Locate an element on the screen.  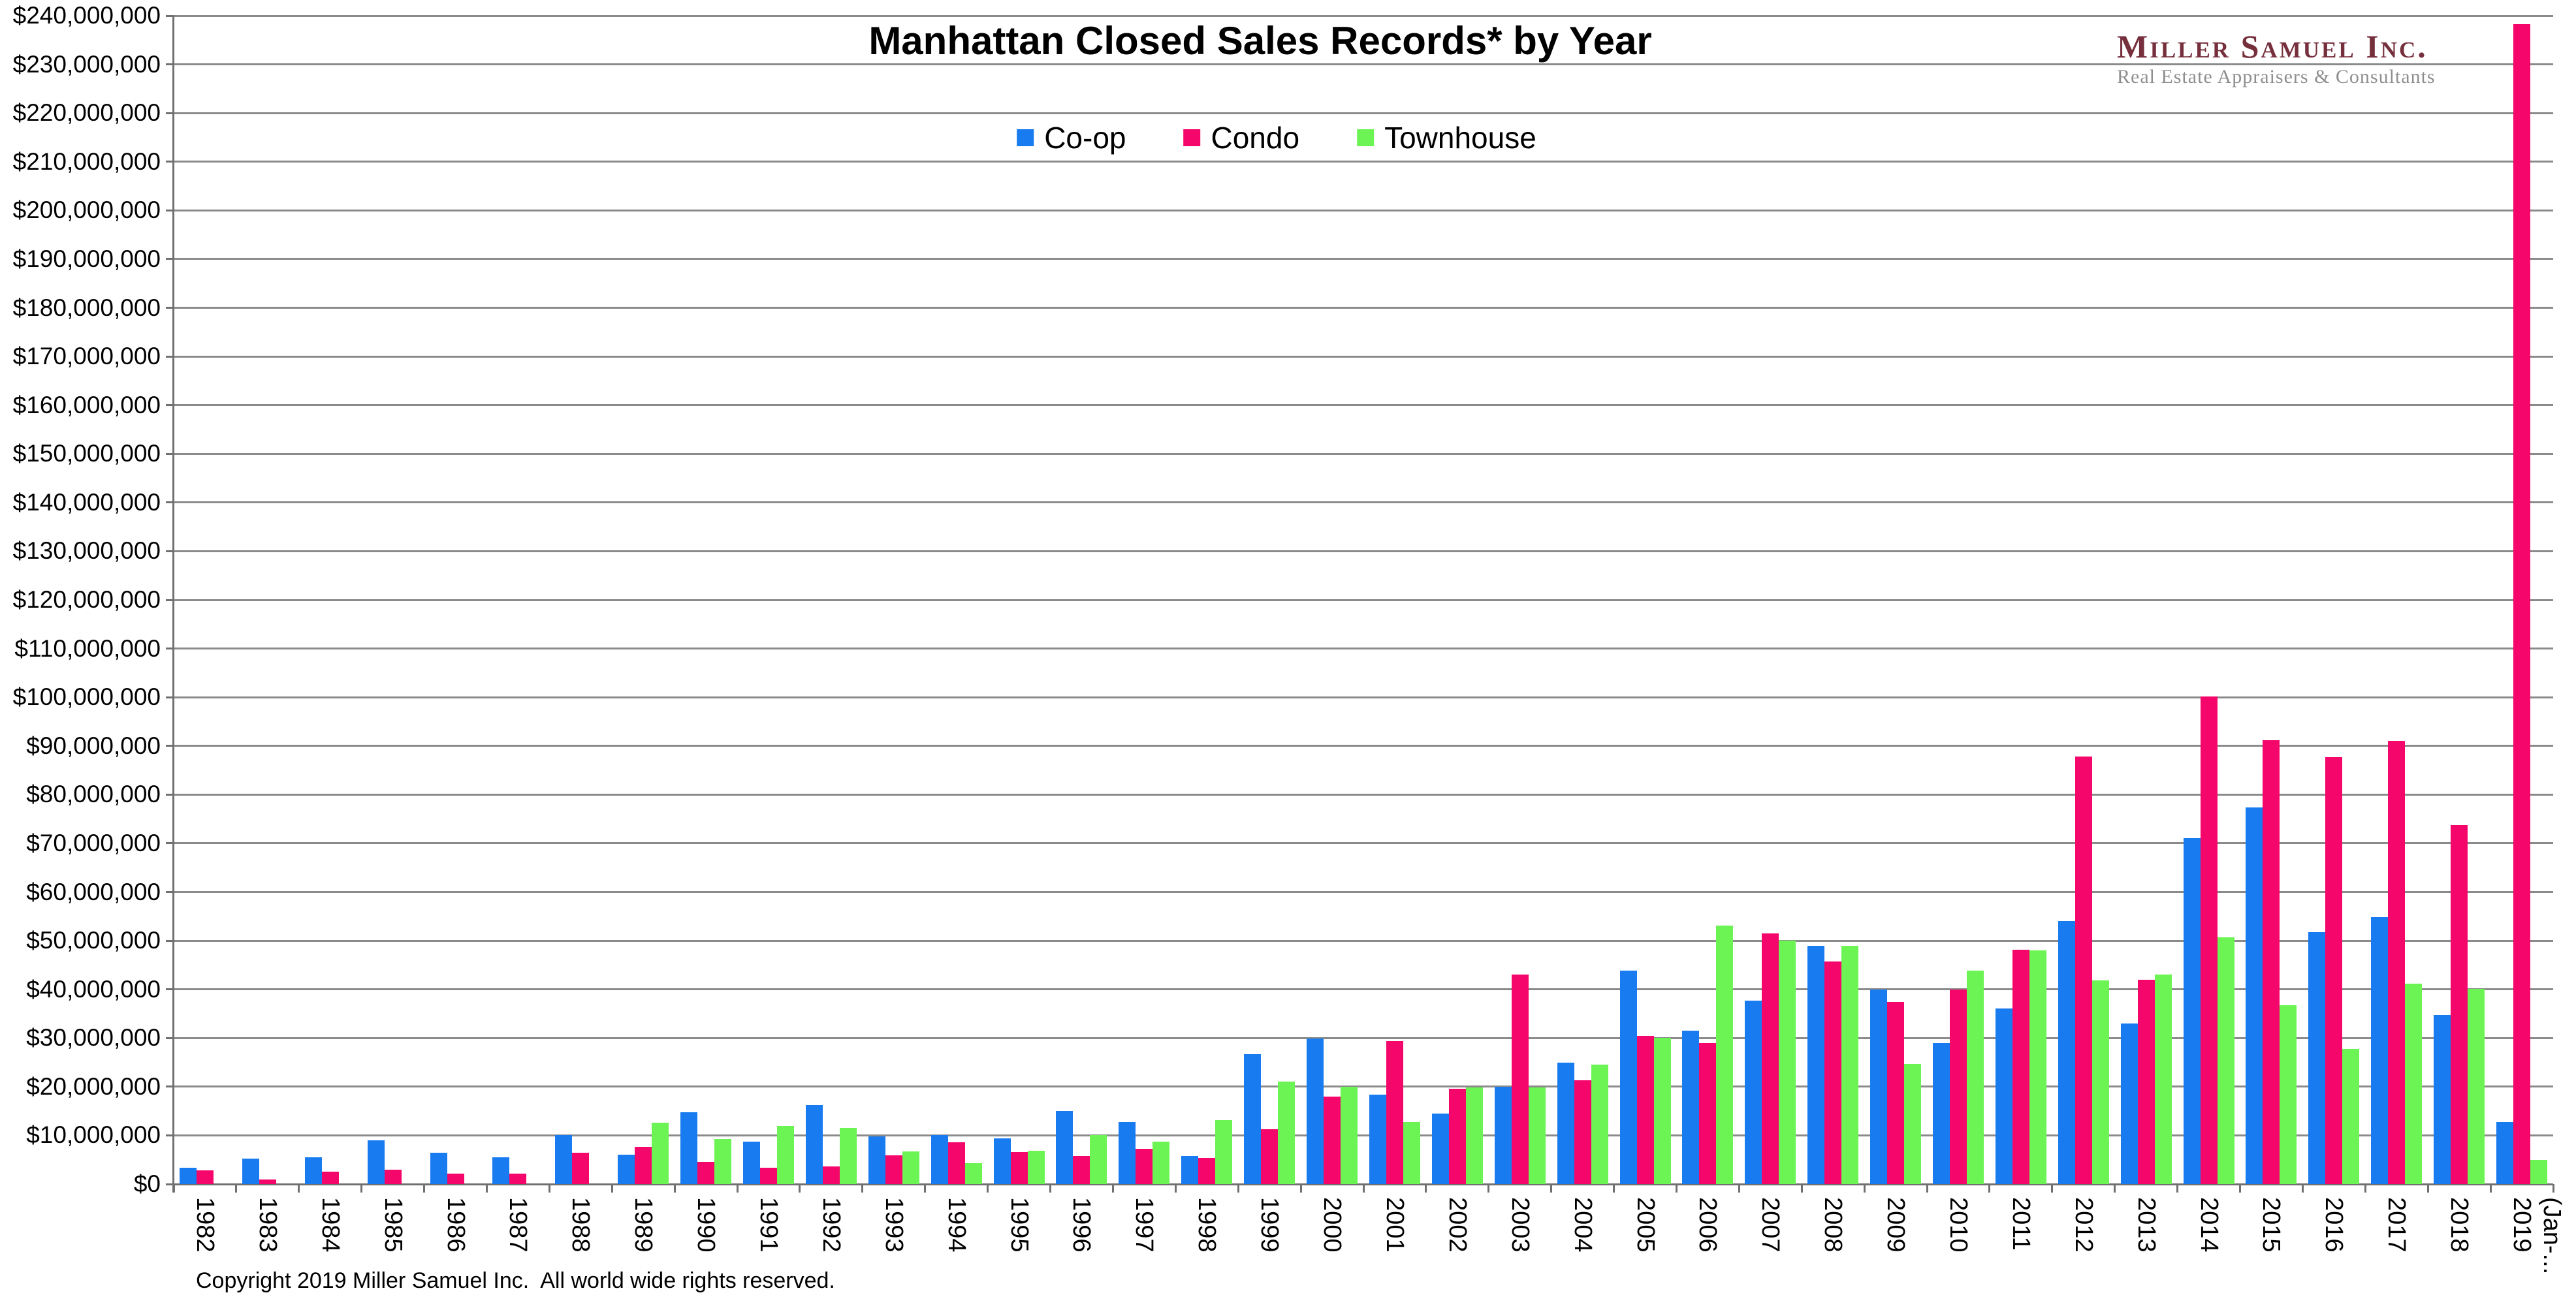
bar-townhouse-1989 is located at coordinates (661, 1153).